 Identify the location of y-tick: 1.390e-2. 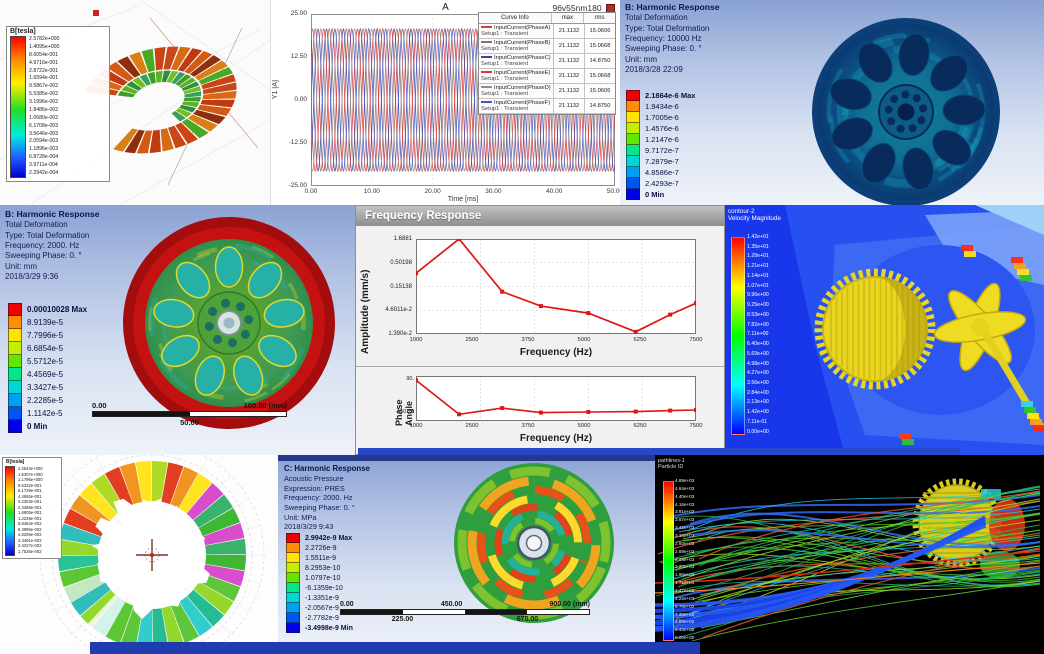
(400, 334).